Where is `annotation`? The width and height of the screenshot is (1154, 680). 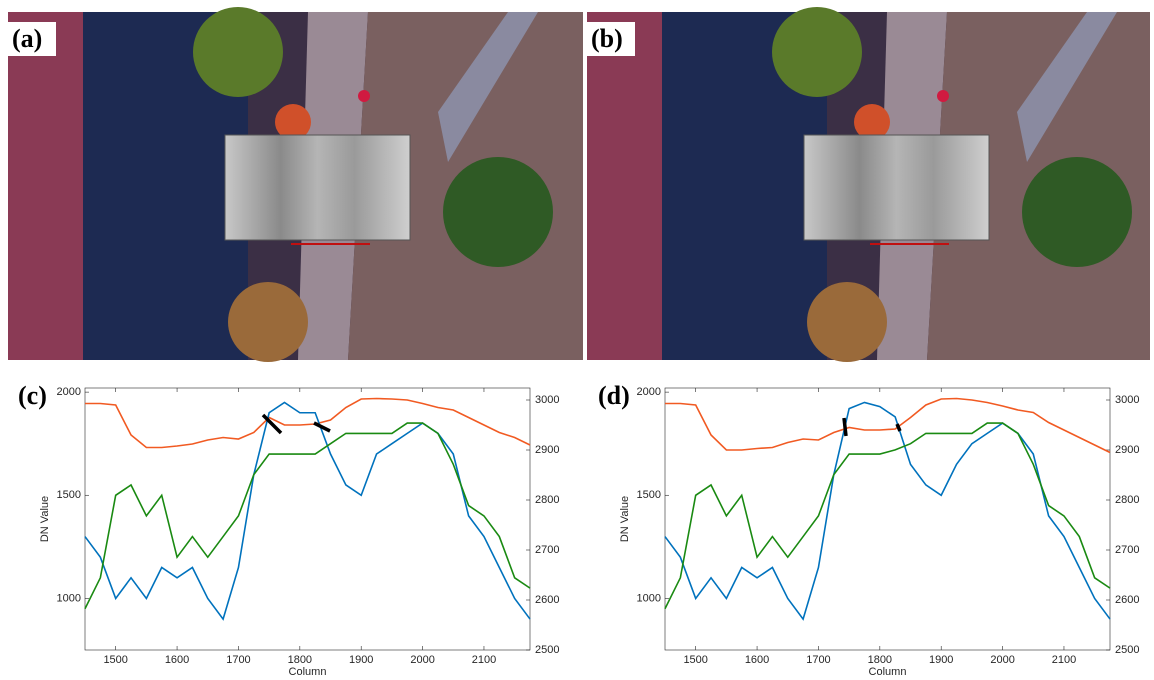
annotation is located at coordinates (581, 425).